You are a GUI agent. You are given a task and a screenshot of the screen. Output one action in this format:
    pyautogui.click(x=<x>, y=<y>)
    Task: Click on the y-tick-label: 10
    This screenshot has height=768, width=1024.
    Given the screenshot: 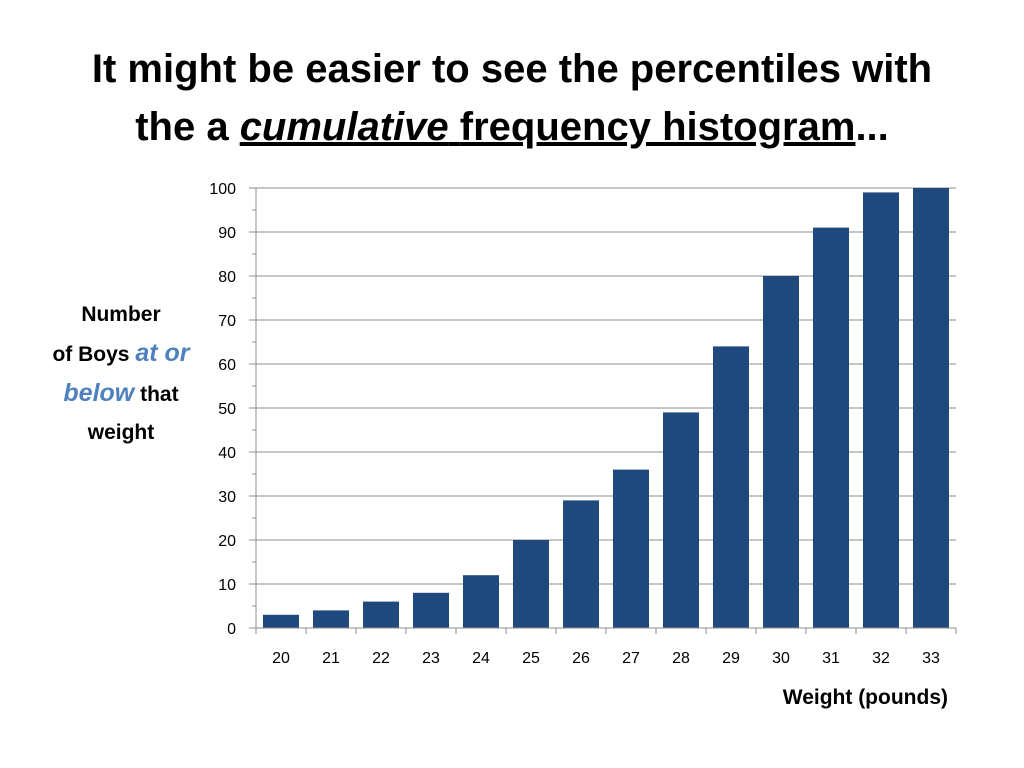 What is the action you would take?
    pyautogui.click(x=227, y=585)
    